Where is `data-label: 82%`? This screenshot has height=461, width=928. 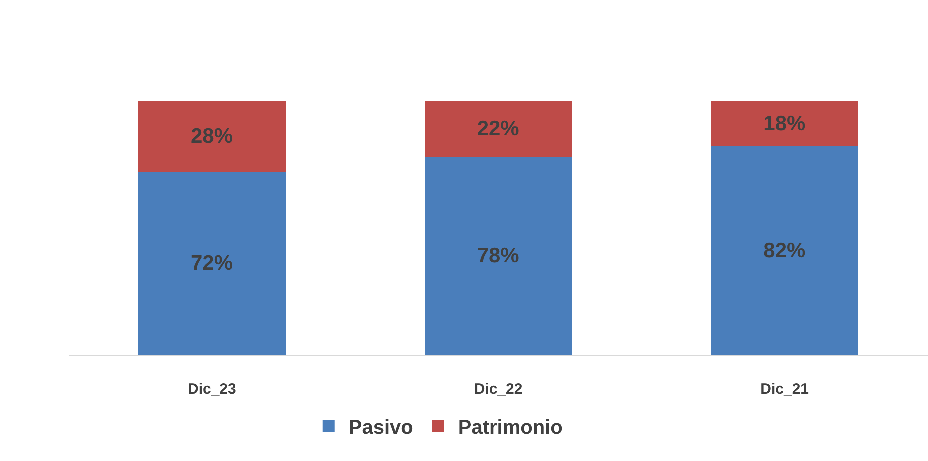
data-label: 82% is located at coordinates (785, 250).